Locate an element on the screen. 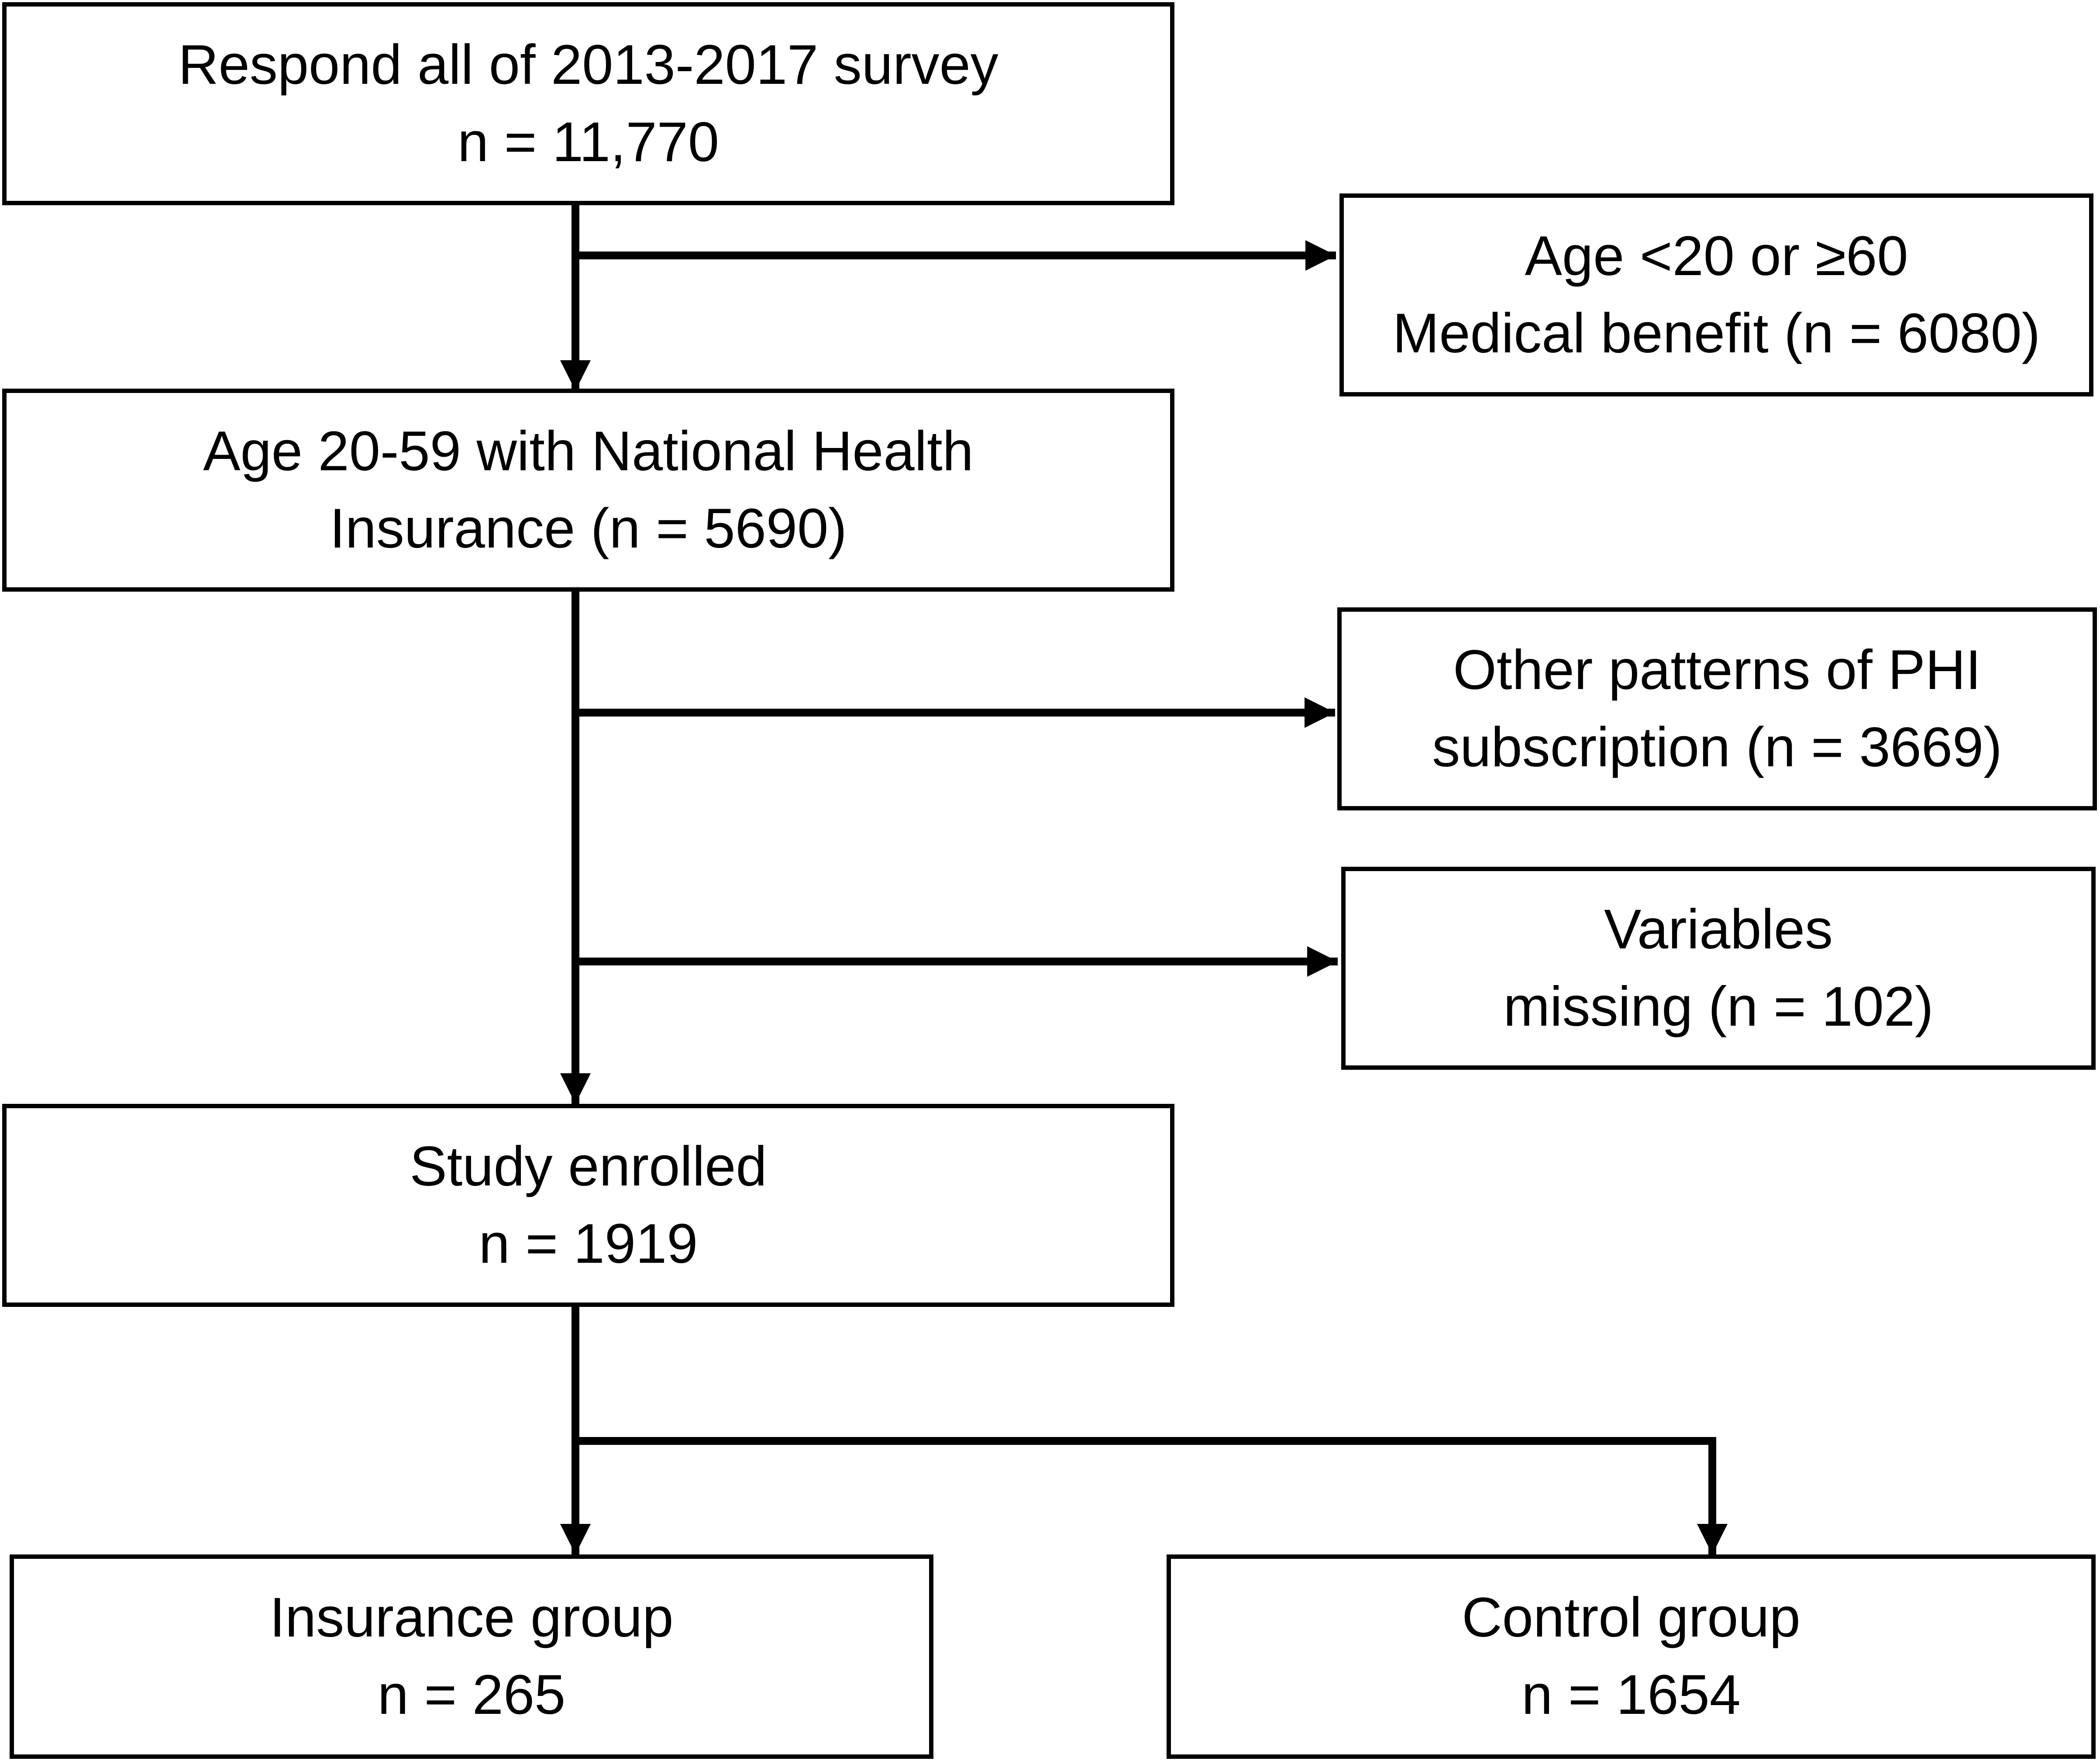 The image size is (2100, 1761). box-study-enrolled: Study enrolled n = 1919 is located at coordinates (588, 1206).